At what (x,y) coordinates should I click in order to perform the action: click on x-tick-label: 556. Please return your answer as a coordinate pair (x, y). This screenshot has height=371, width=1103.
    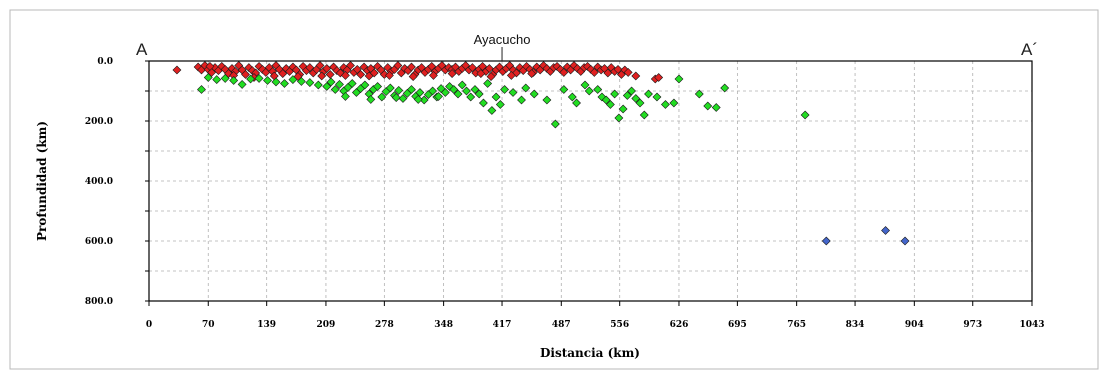
    Looking at the image, I should click on (619, 325).